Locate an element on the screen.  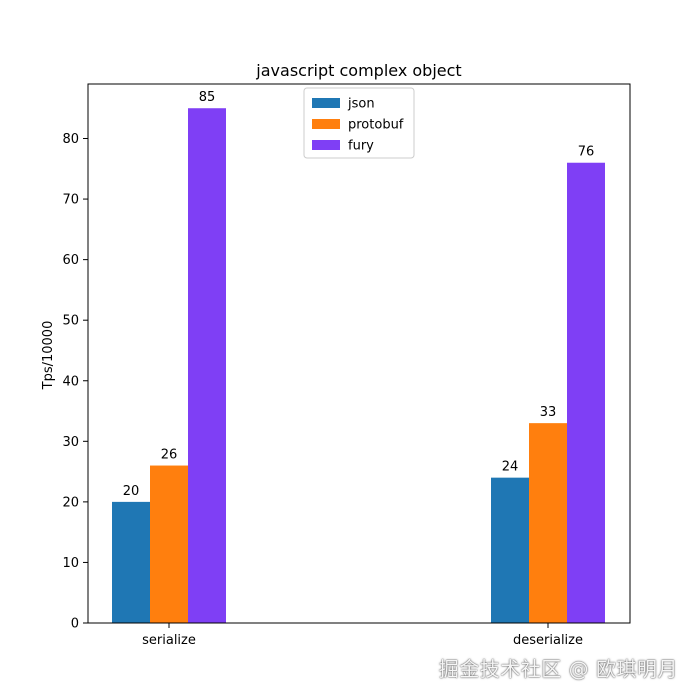
bar-value-label: 33 is located at coordinates (548, 412).